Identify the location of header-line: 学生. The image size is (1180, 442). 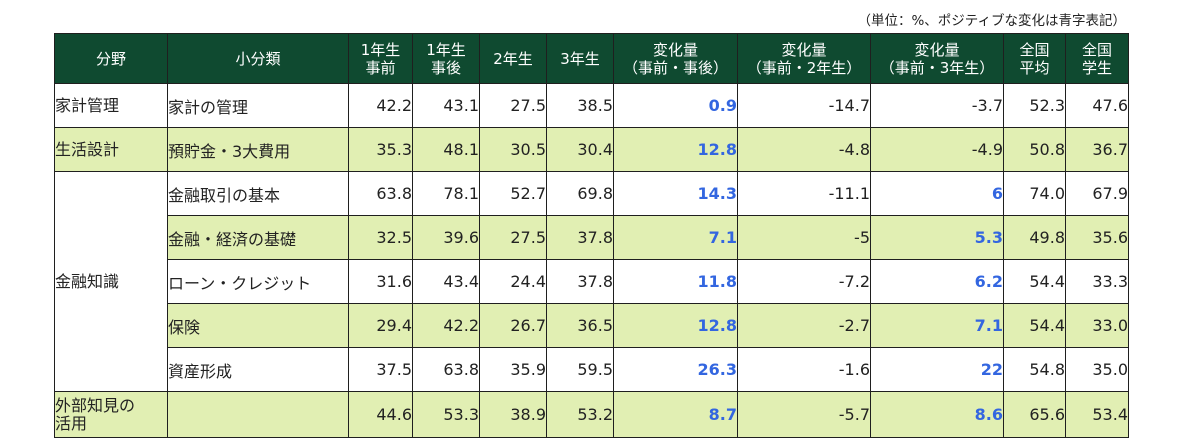
(1096, 67).